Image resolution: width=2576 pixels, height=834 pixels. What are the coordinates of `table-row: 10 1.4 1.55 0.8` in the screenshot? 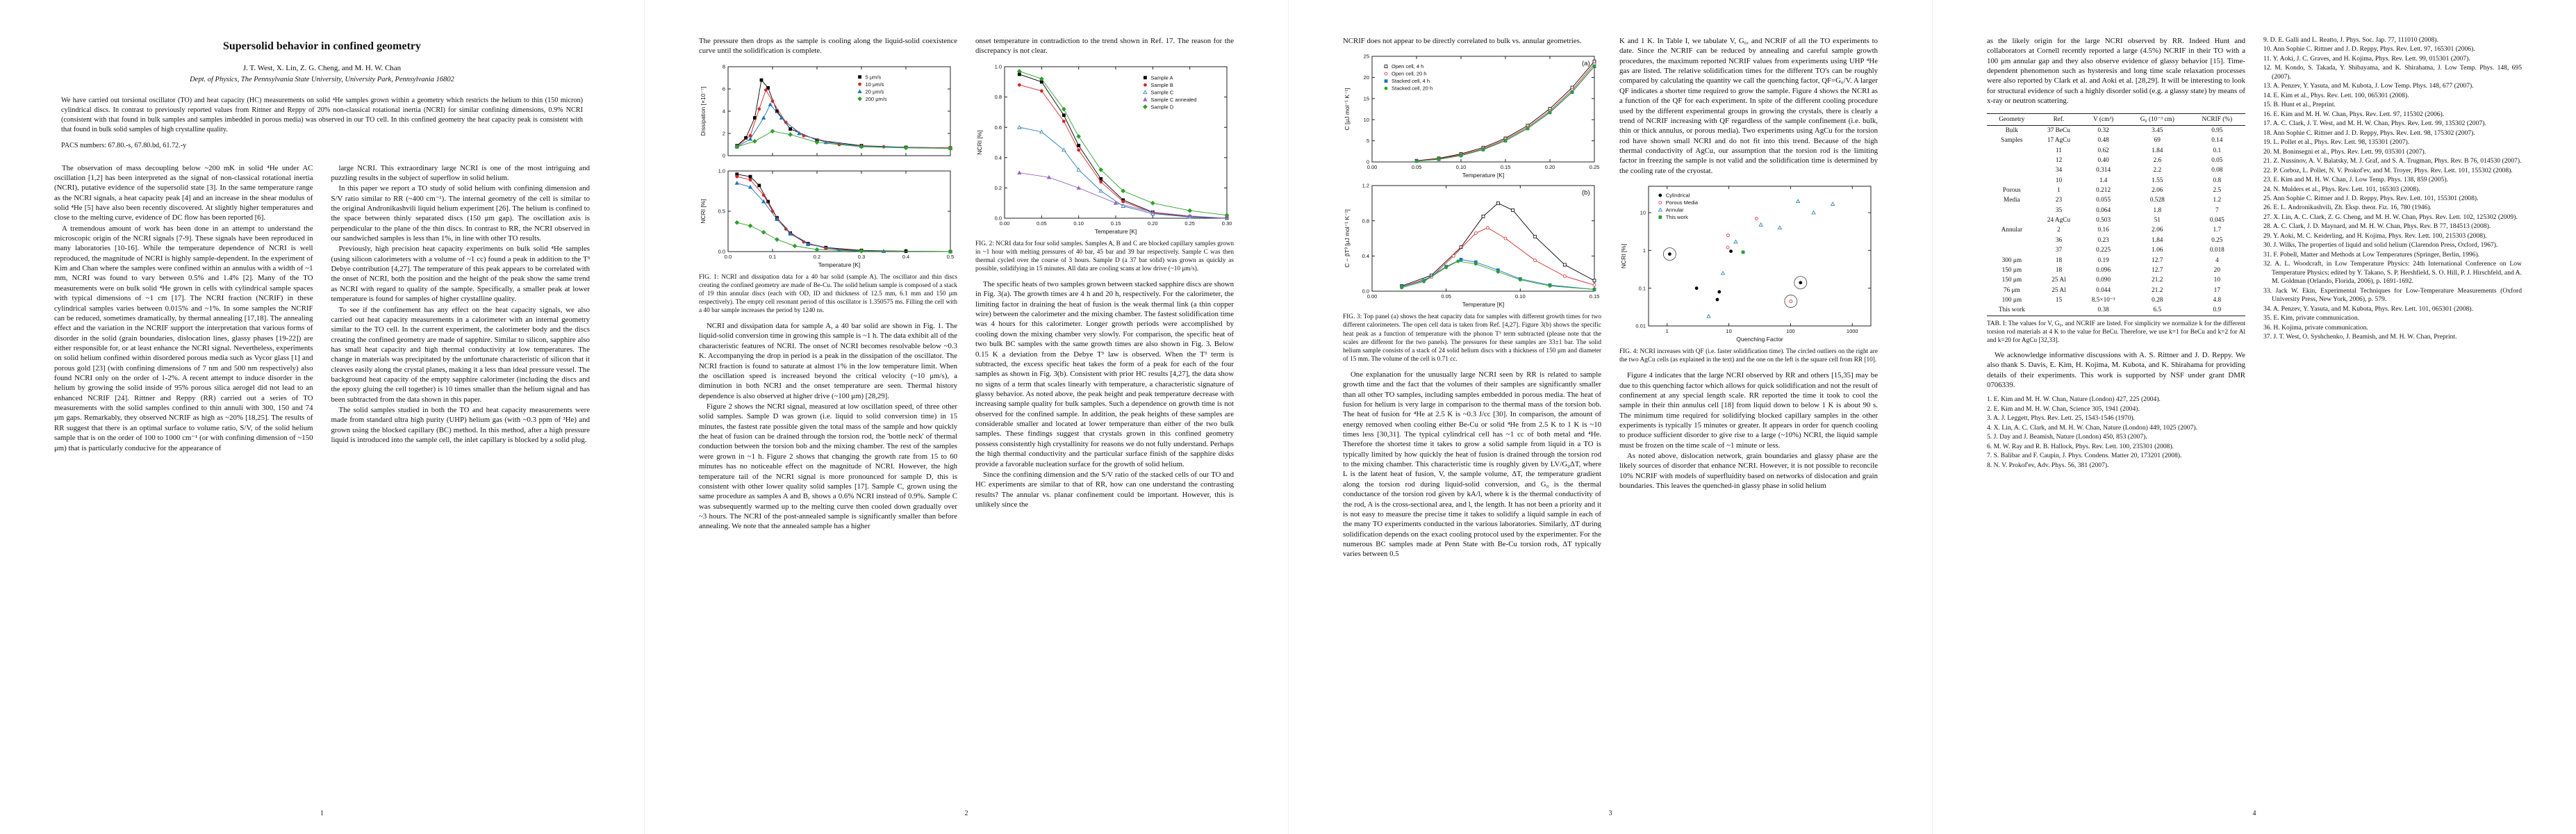 It's located at (2116, 181).